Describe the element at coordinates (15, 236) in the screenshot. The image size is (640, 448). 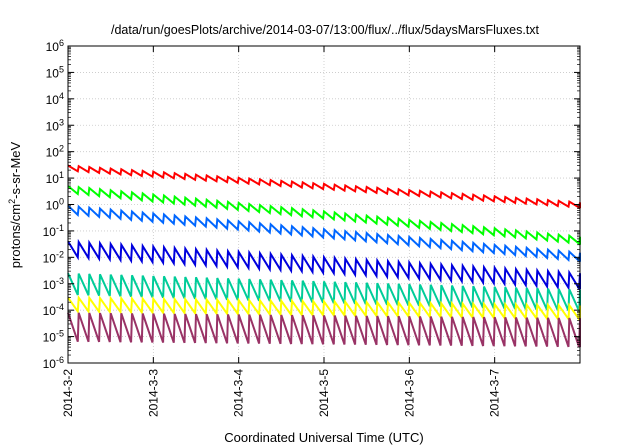
I see `y-axis-label-base: protons/cm` at that location.